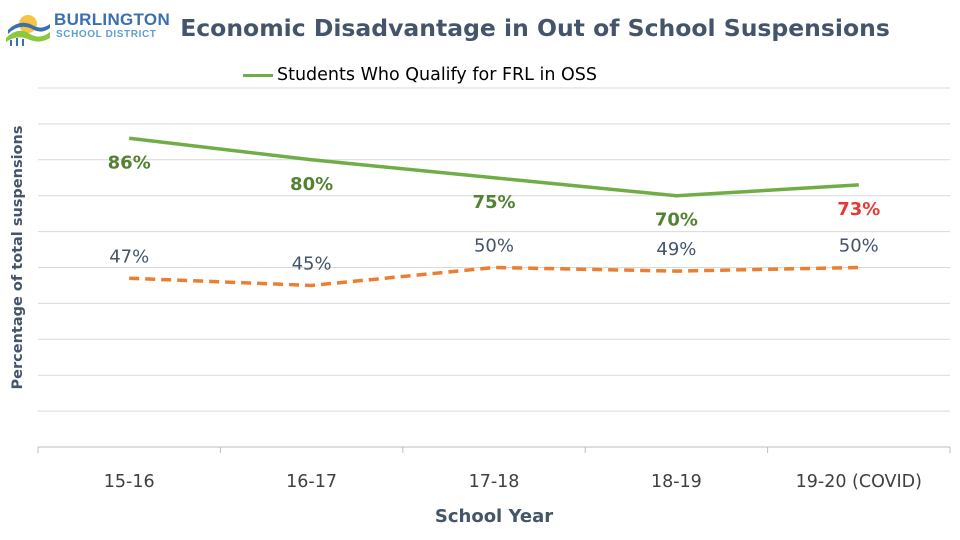 The width and height of the screenshot is (960, 540). What do you see at coordinates (129, 256) in the screenshot?
I see `data-label: 47%` at bounding box center [129, 256].